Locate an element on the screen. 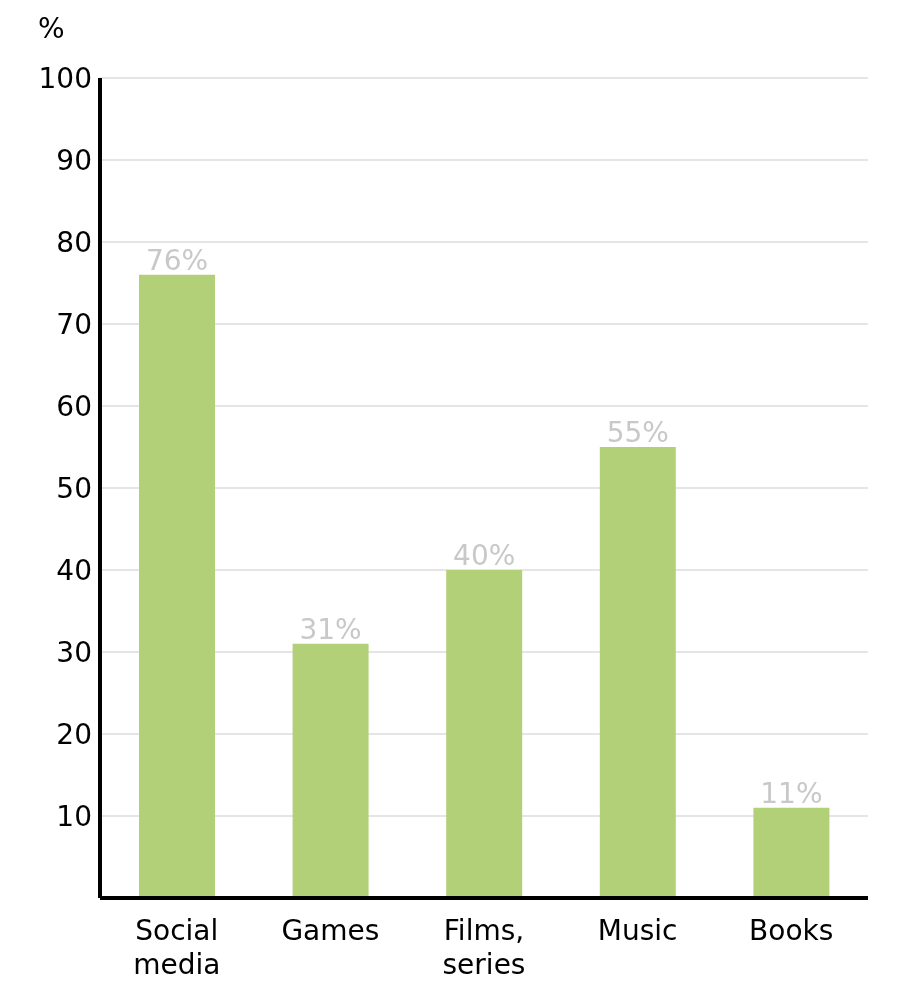 The width and height of the screenshot is (897, 1001). y-tick-label: 20 is located at coordinates (74, 734).